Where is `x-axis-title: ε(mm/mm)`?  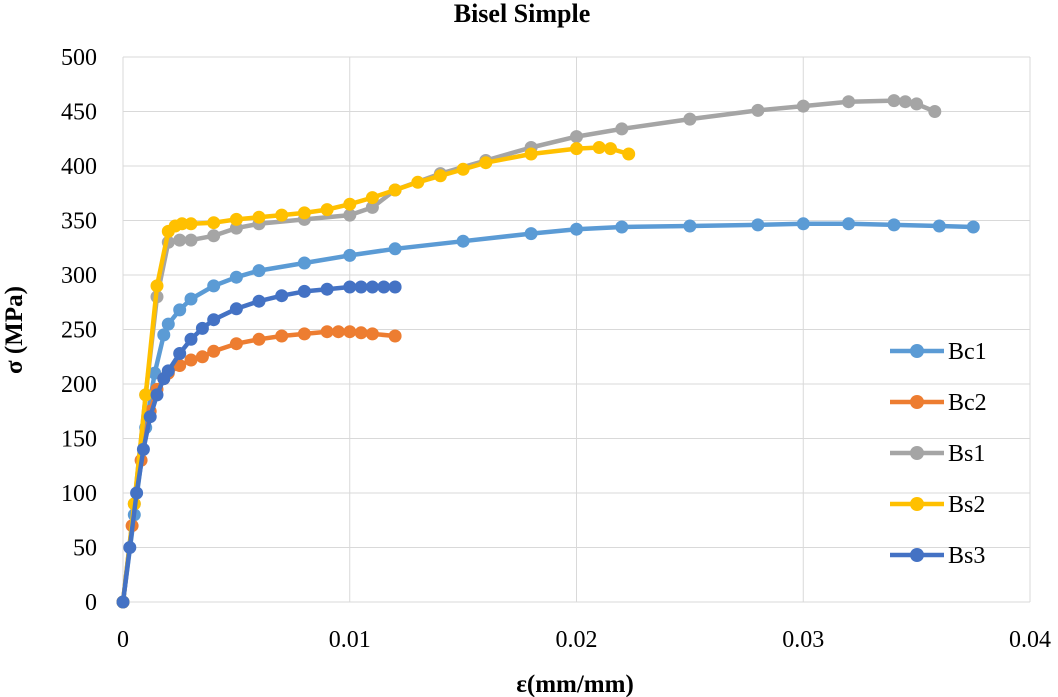
x-axis-title: ε(mm/mm) is located at coordinates (575, 684).